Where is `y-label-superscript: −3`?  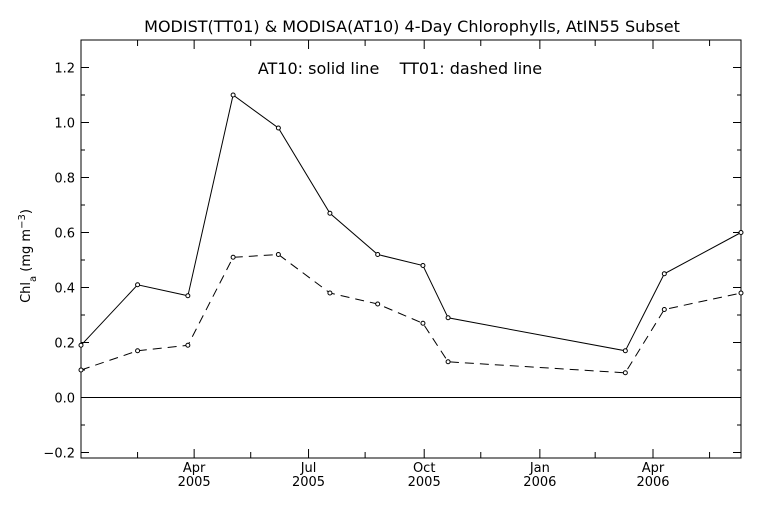 y-label-superscript: −3 is located at coordinates (22, 221).